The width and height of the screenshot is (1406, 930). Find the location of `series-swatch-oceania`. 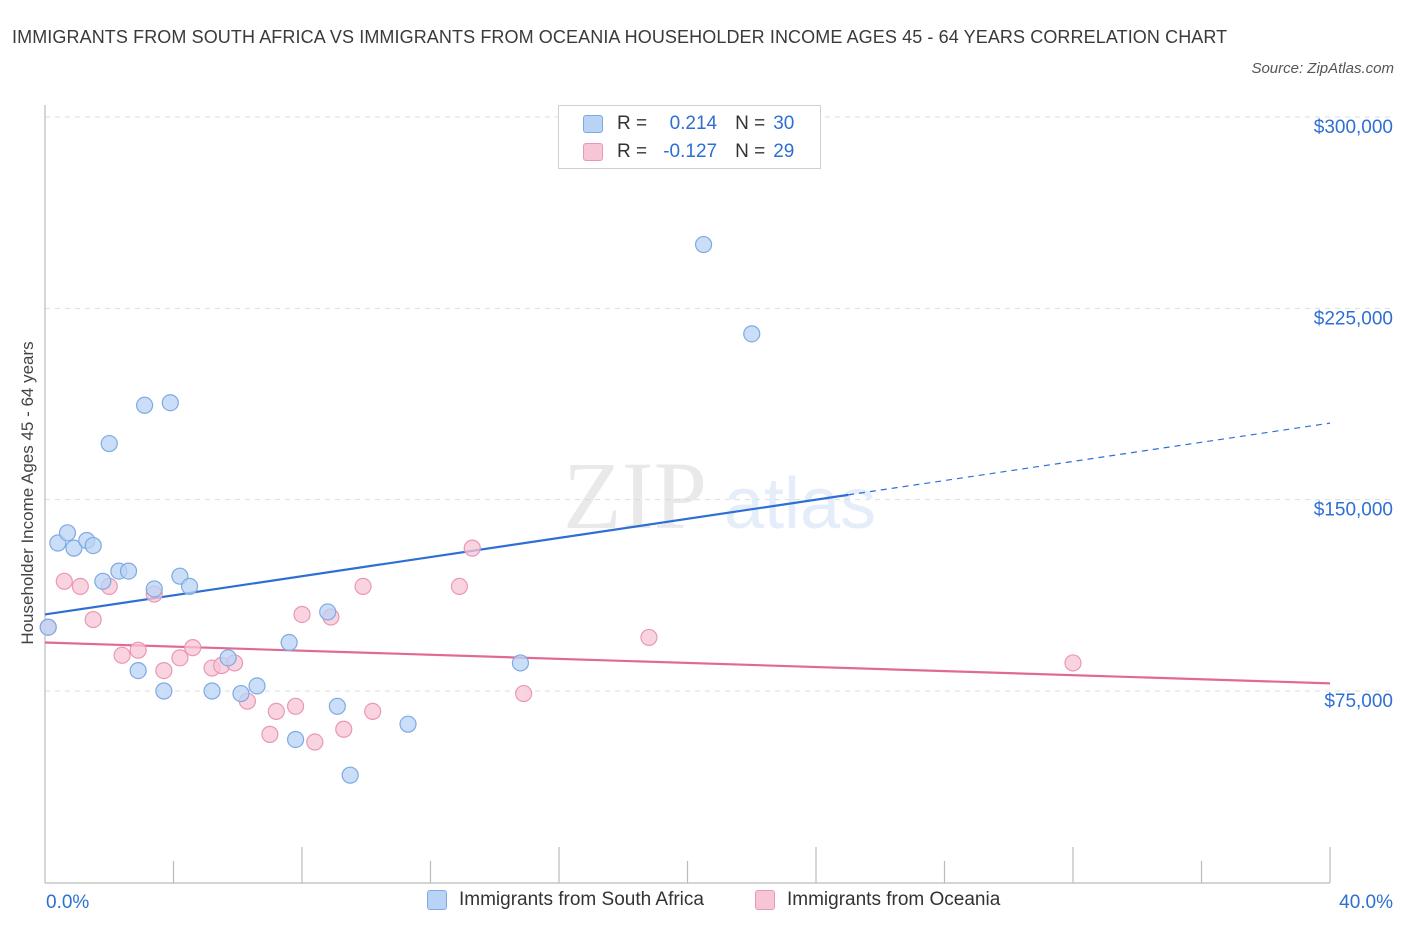

series-swatch-oceania is located at coordinates (765, 900).